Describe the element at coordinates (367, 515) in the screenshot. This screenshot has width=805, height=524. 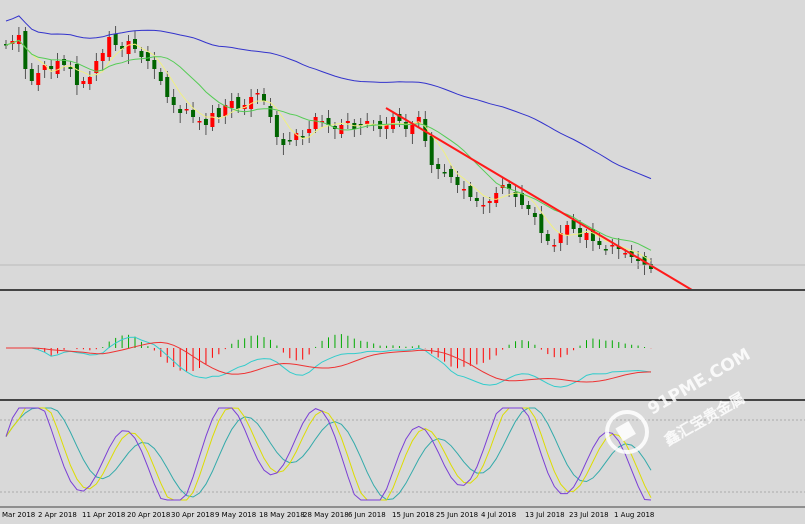
I see `x-tick-label: 6 Jun 2018` at that location.